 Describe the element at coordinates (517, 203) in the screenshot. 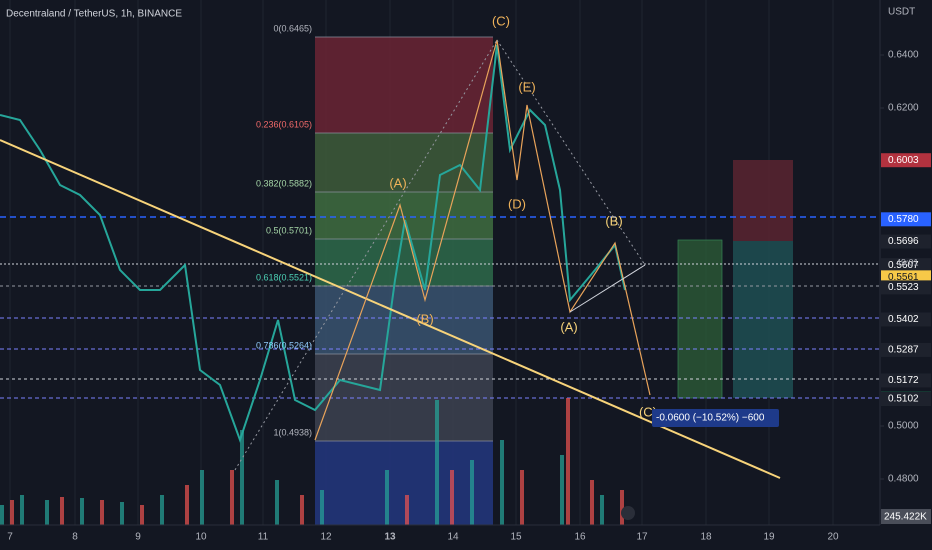

I see `wave-label: (D)` at that location.